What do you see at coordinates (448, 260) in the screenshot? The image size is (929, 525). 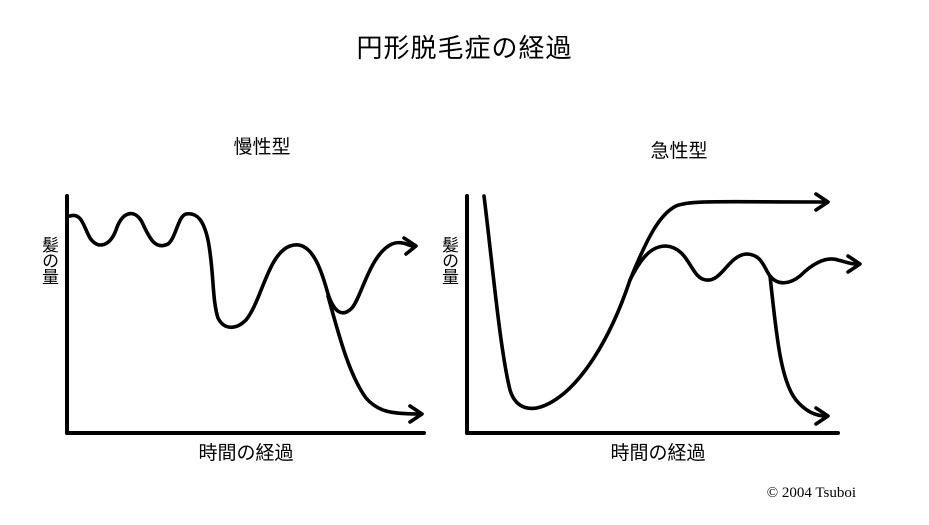 I see `acute-y-axis-label: 髪の量` at bounding box center [448, 260].